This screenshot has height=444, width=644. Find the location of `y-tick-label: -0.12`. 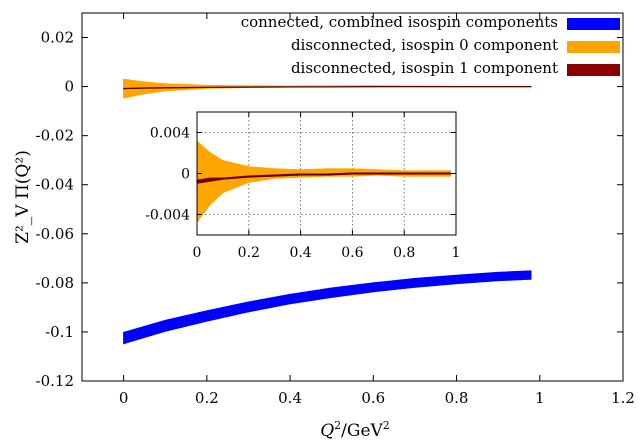

y-tick-label: -0.12 is located at coordinates (55, 381).